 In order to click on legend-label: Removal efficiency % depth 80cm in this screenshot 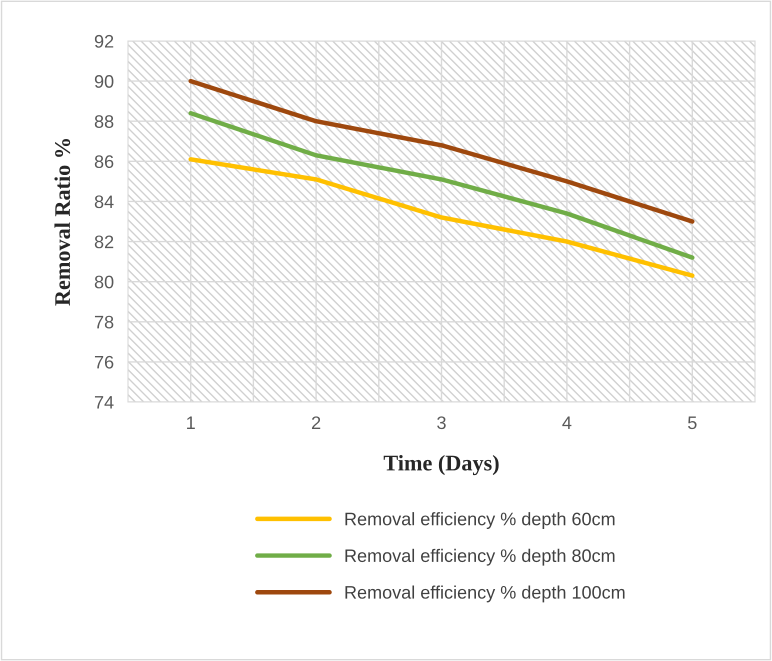, I will do `click(479, 557)`.